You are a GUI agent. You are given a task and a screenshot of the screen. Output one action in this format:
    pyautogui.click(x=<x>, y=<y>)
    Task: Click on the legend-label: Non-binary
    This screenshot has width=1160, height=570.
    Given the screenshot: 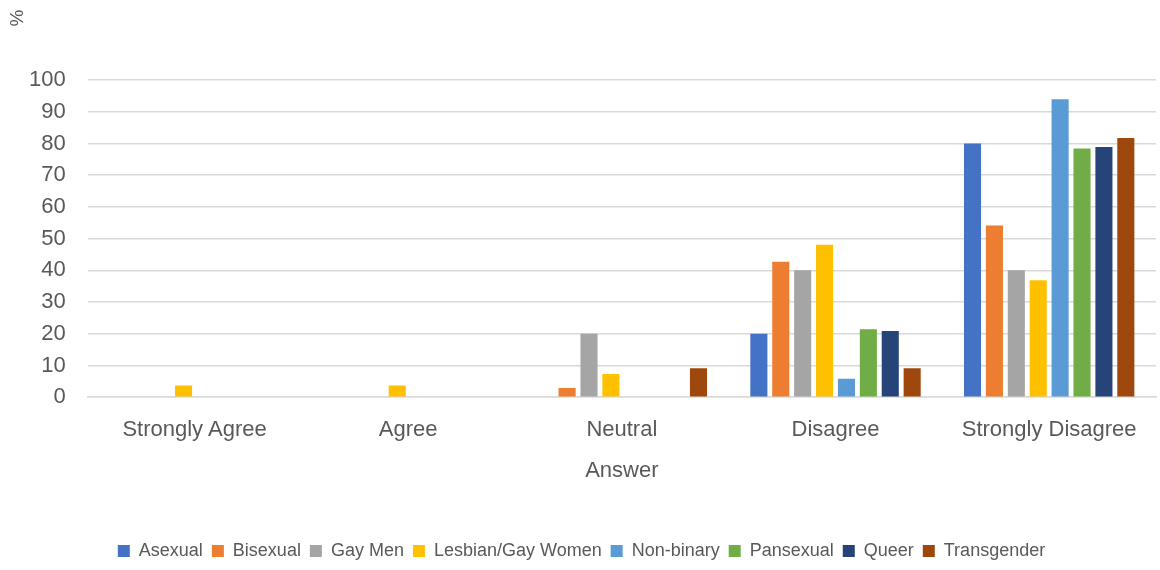 What is the action you would take?
    pyautogui.click(x=675, y=549)
    